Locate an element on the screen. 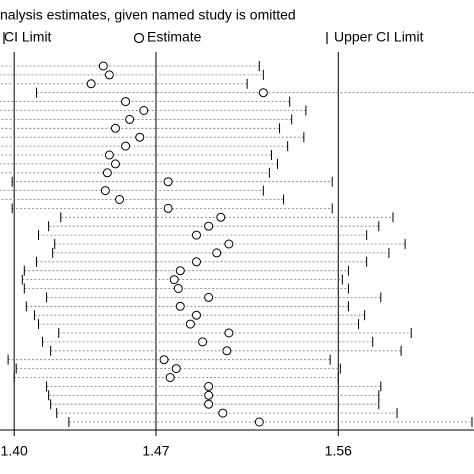 This screenshot has height=474, width=474. legend-marker is located at coordinates (139, 38).